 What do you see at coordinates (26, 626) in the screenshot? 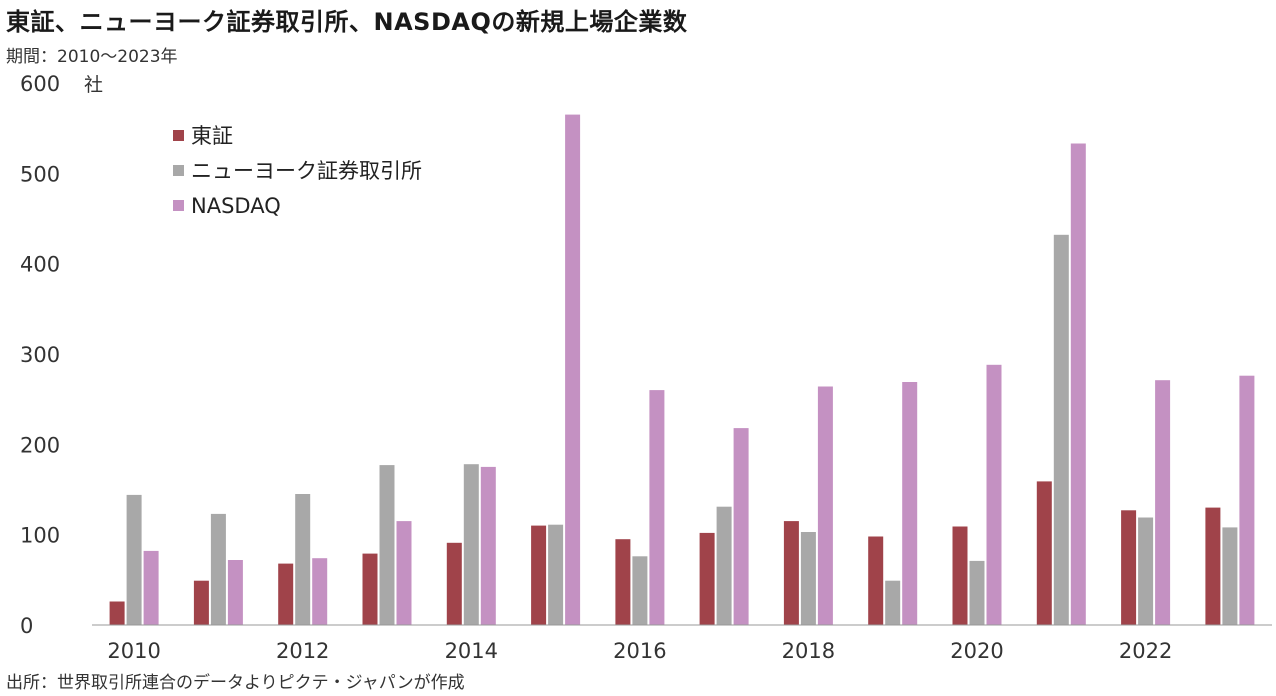
I see `y-tick-label: 0` at bounding box center [26, 626].